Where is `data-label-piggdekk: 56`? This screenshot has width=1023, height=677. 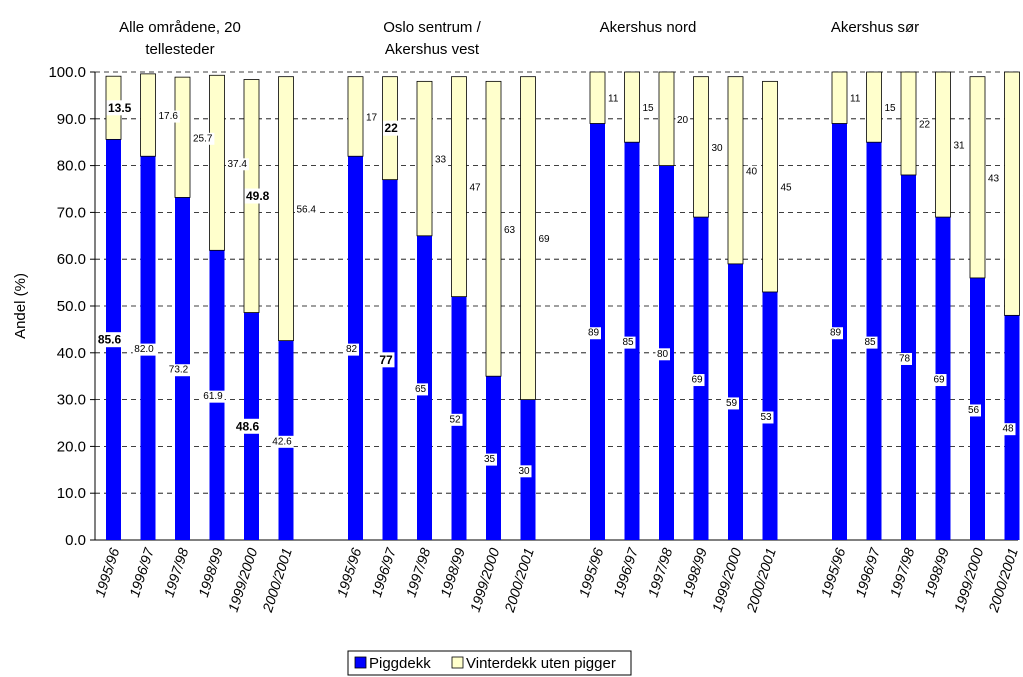
data-label-piggdekk: 56 is located at coordinates (974, 410).